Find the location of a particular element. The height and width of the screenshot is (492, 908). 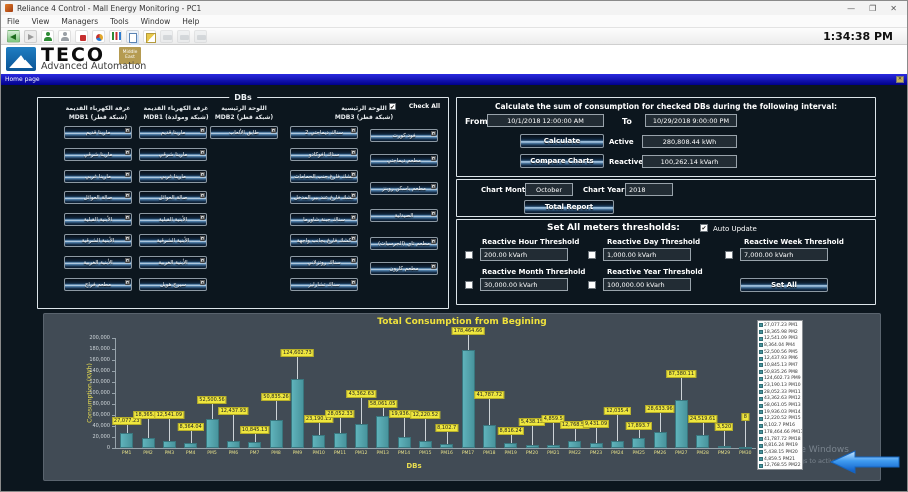

chart-bar-PM3 is located at coordinates (169, 444).